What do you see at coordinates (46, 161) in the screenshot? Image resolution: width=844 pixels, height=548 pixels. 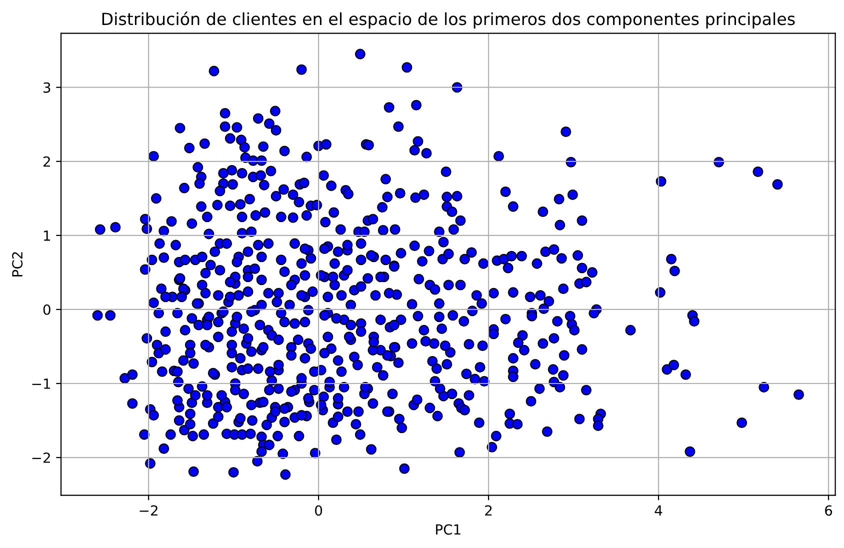 I see `y-tick-label: 2` at bounding box center [46, 161].